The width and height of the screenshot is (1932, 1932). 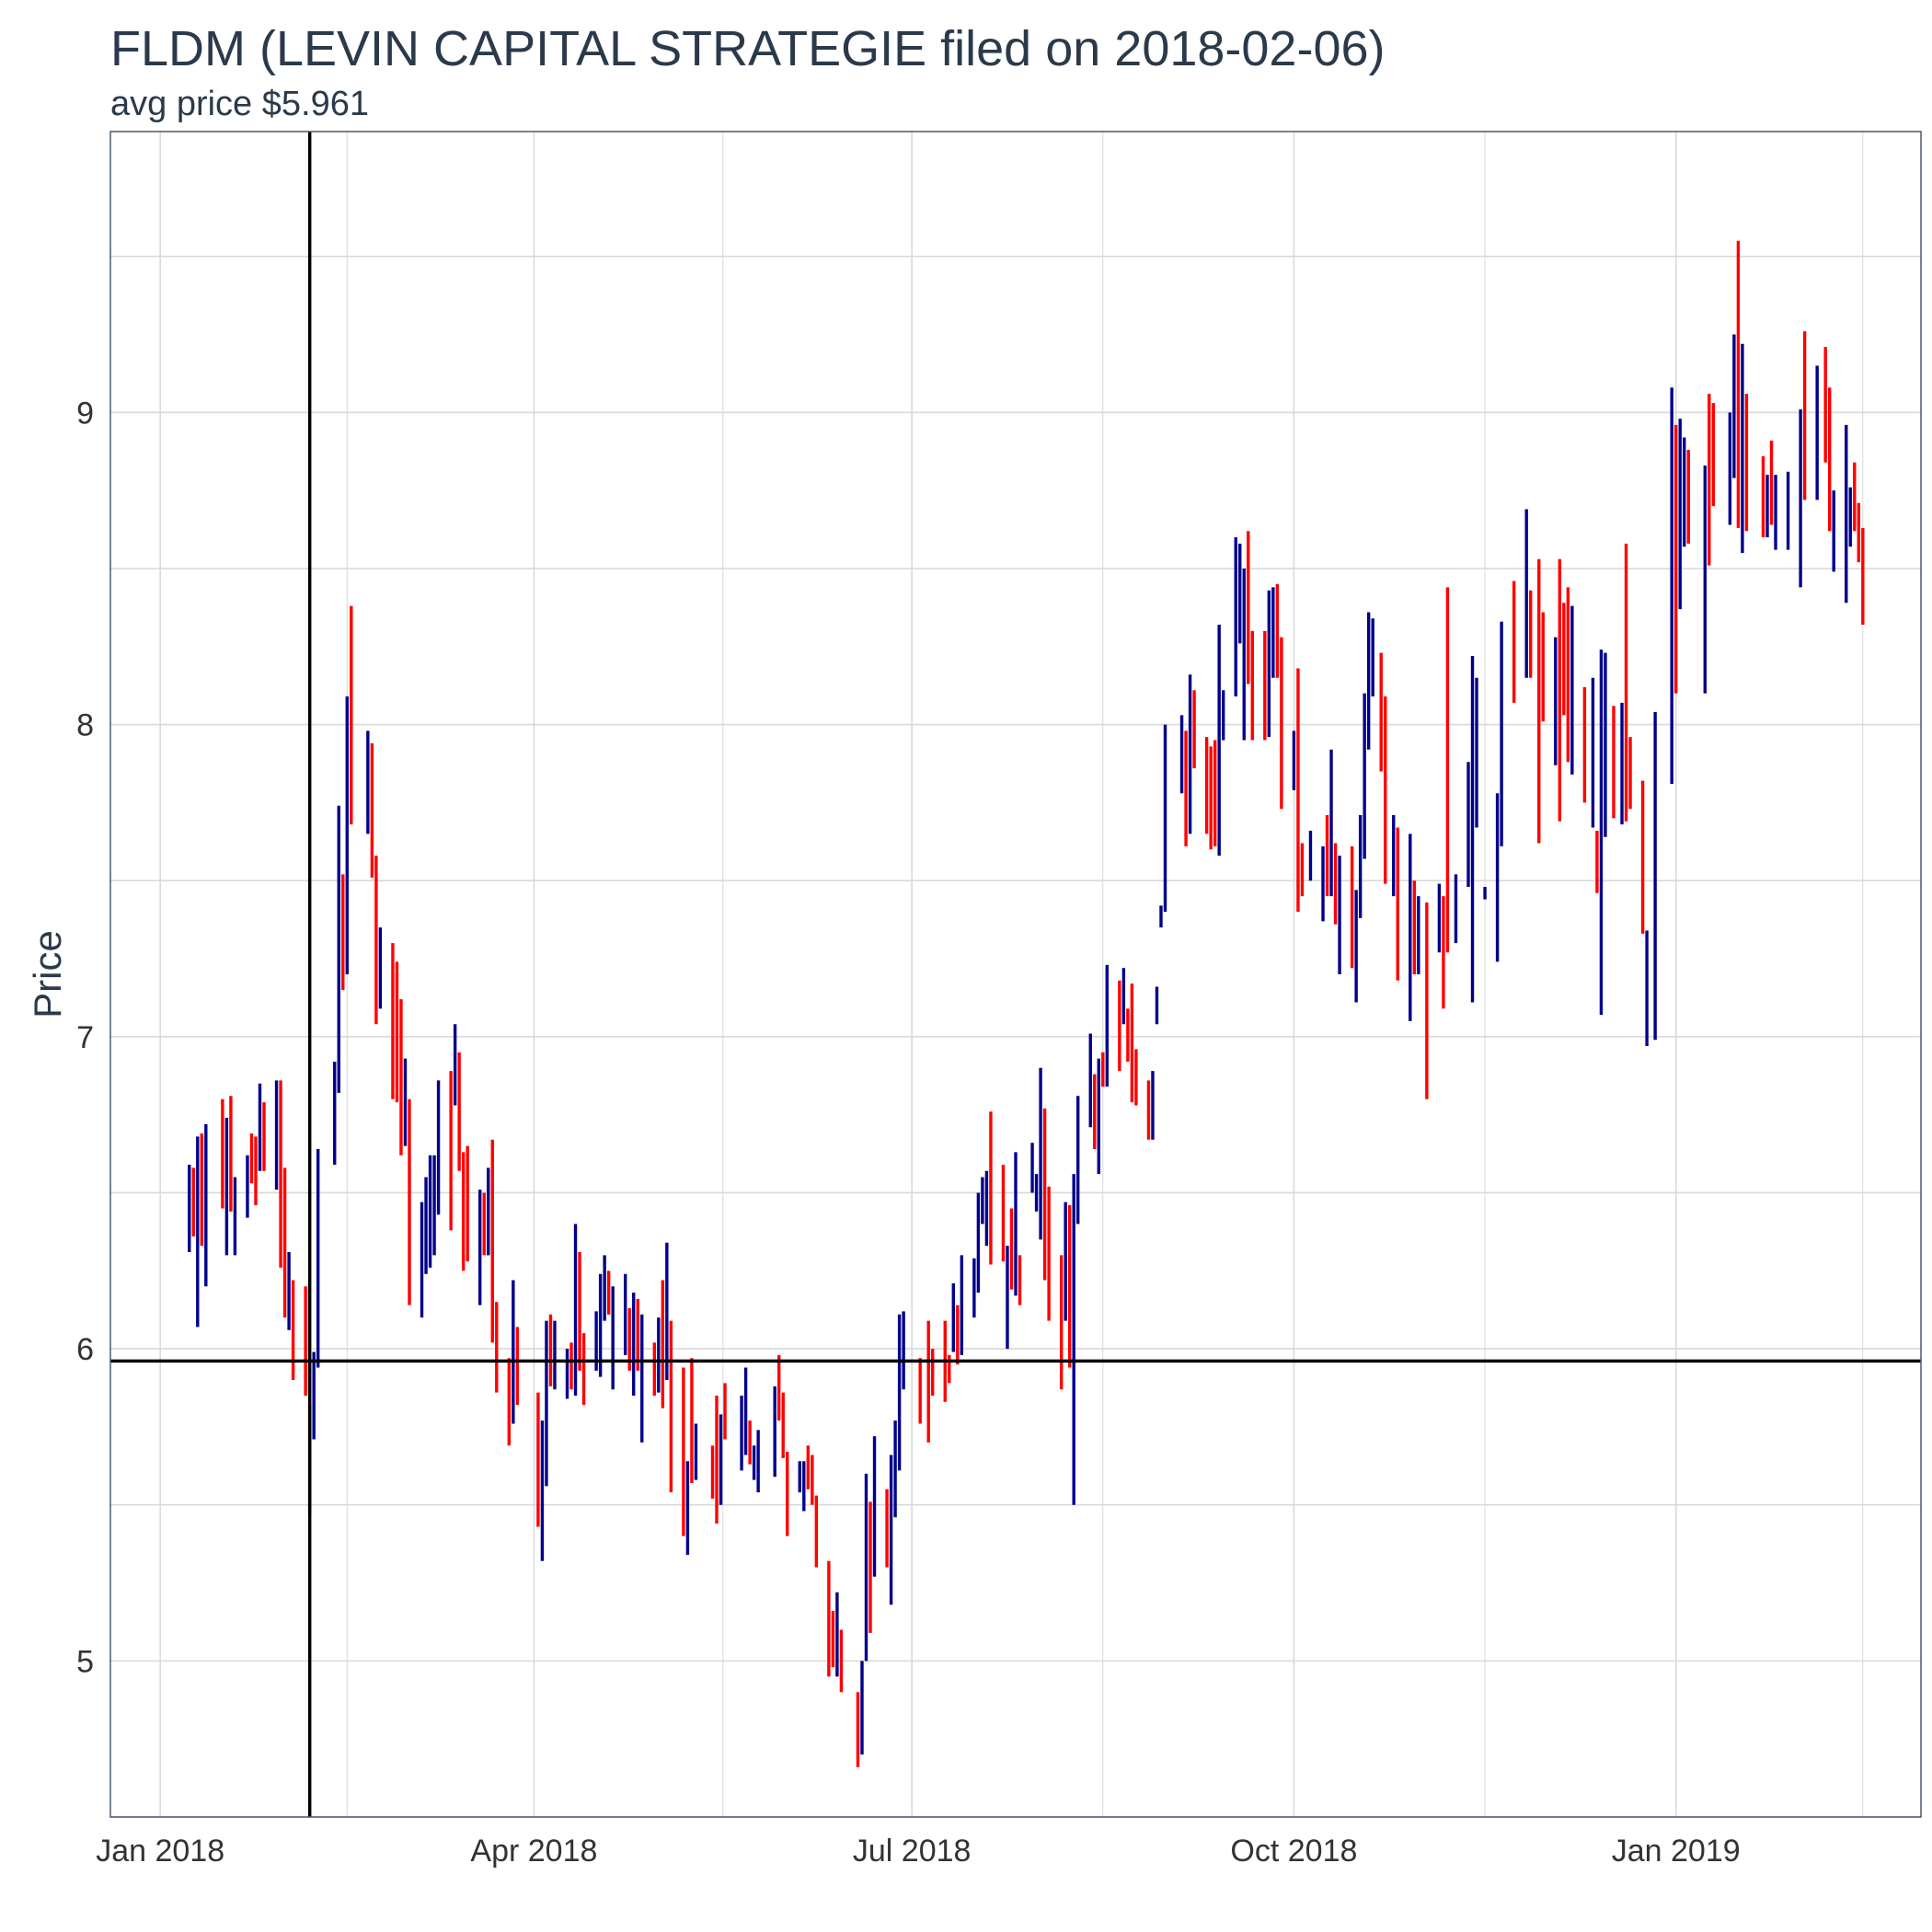 What do you see at coordinates (160, 1851) in the screenshot?
I see `x-tick-label: Jan 2018` at bounding box center [160, 1851].